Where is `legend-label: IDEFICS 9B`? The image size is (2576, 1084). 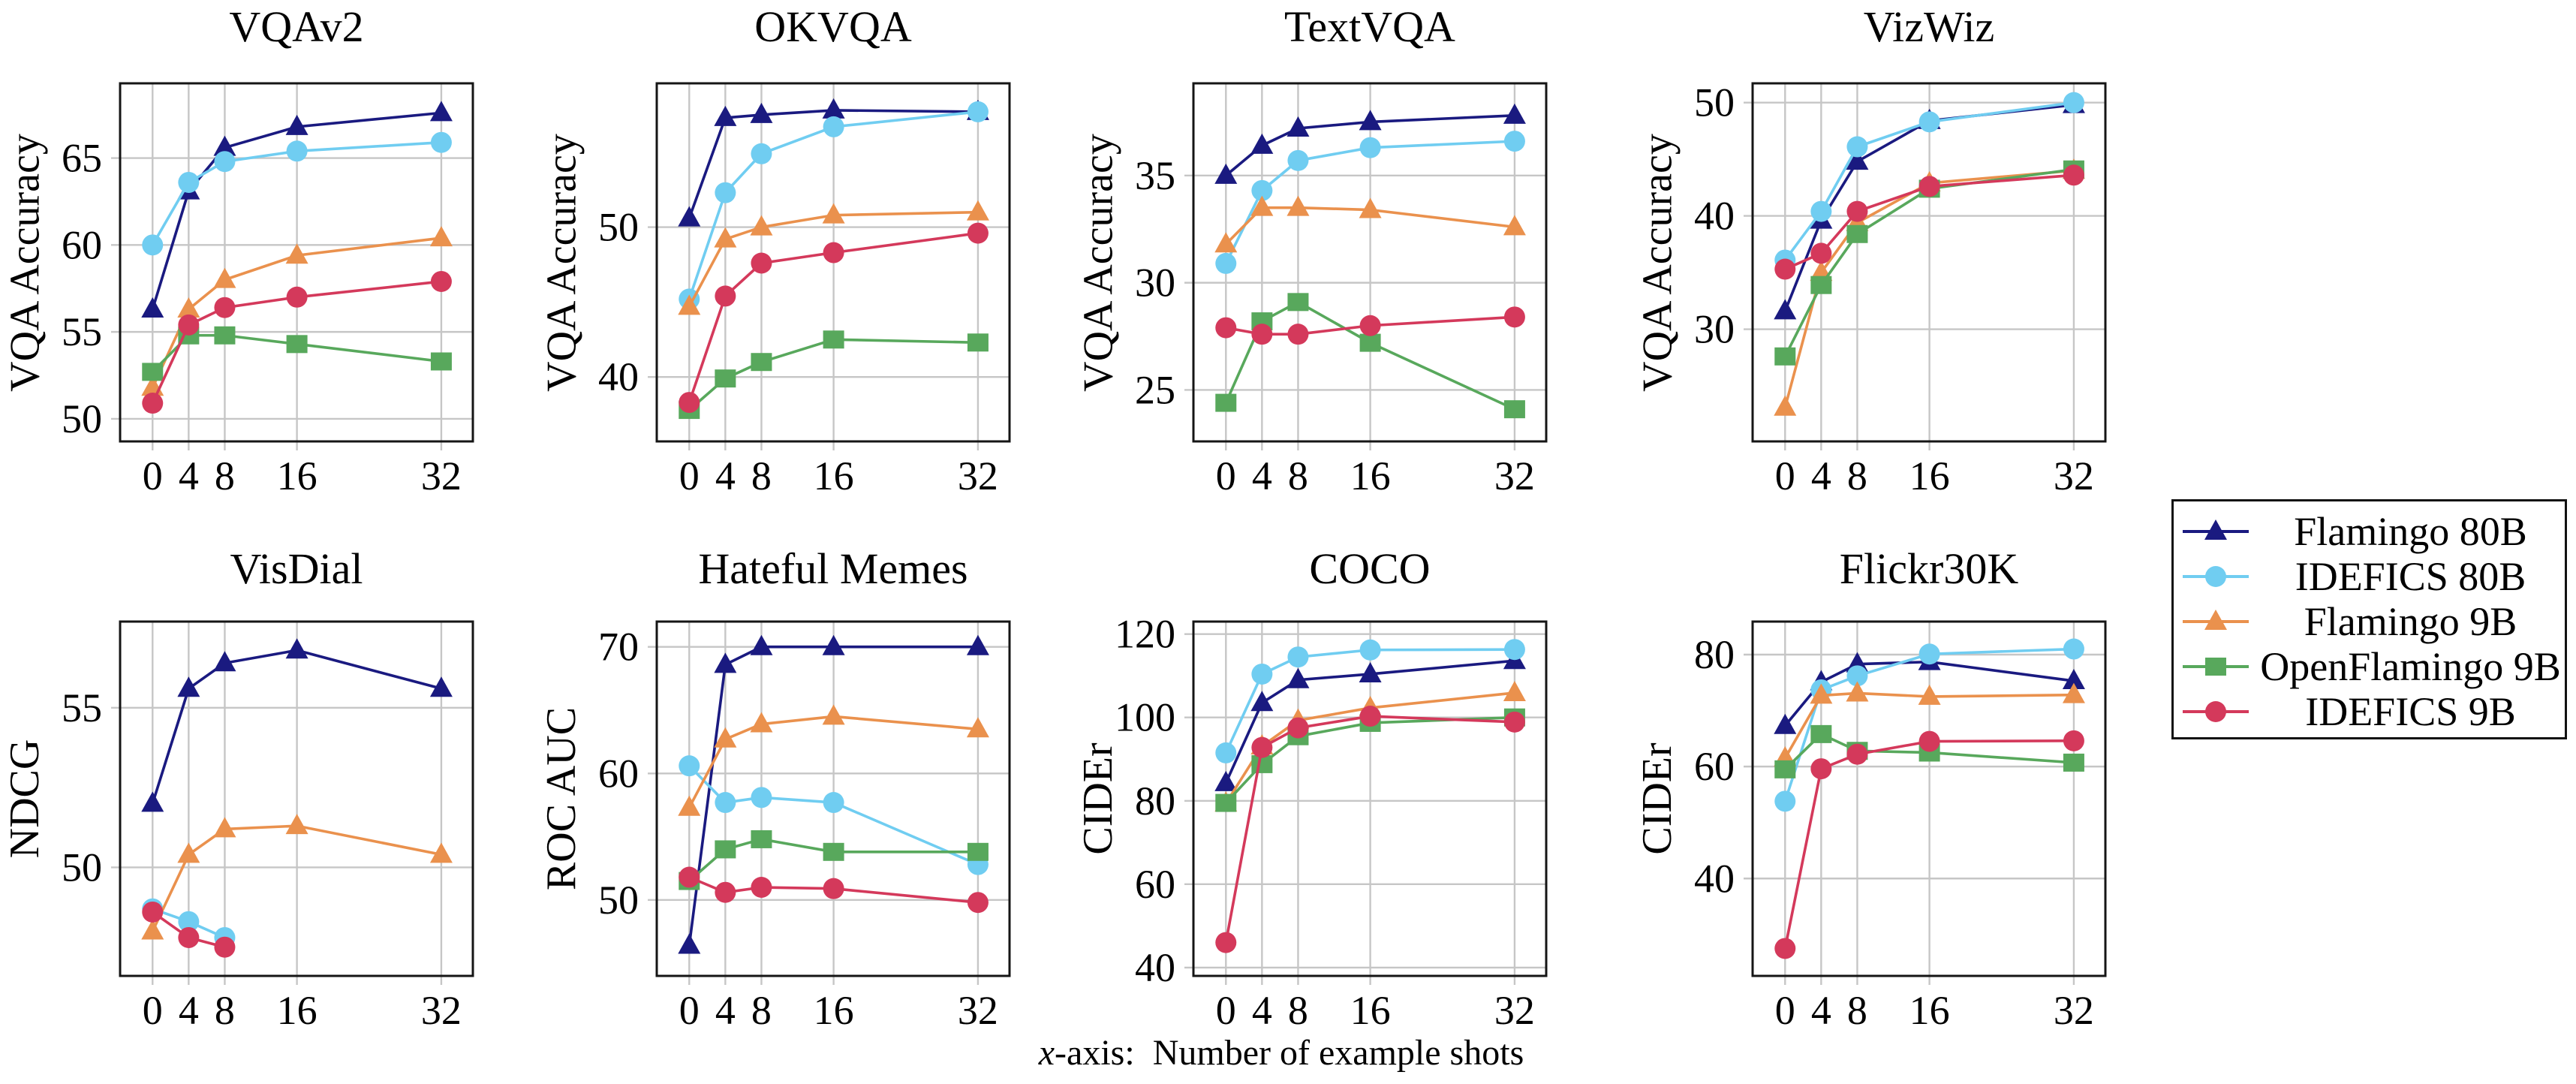
legend-label: IDEFICS 9B is located at coordinates (2410, 711).